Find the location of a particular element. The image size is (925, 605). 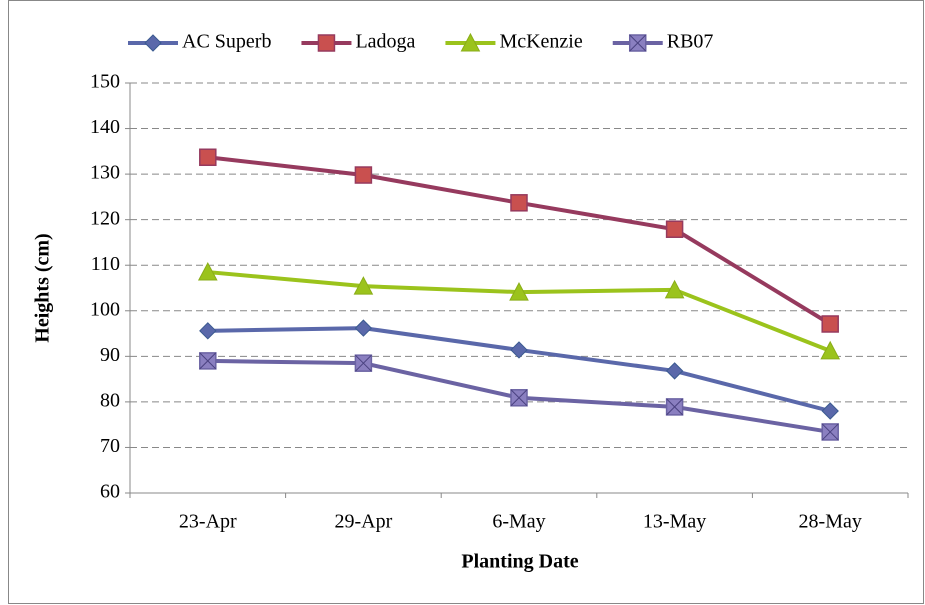

x-tick-label: 13-May is located at coordinates (674, 522).